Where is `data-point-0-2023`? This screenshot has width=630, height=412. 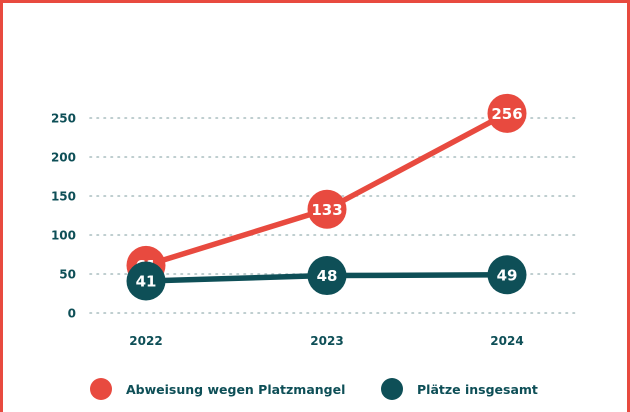 data-point-0-2023 is located at coordinates (327, 209).